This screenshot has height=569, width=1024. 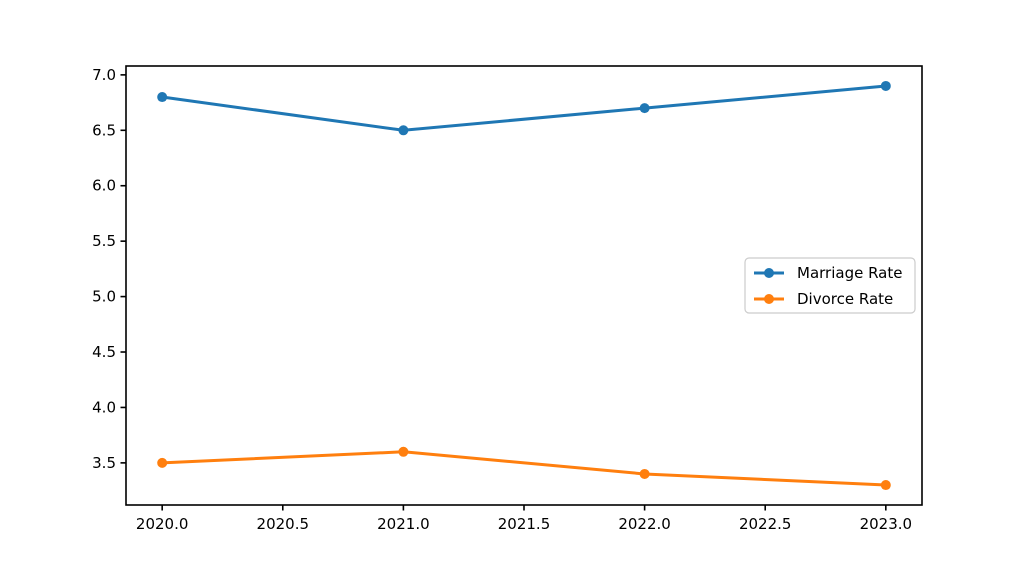 I want to click on y-tick-label: 3.5, so click(x=104, y=463).